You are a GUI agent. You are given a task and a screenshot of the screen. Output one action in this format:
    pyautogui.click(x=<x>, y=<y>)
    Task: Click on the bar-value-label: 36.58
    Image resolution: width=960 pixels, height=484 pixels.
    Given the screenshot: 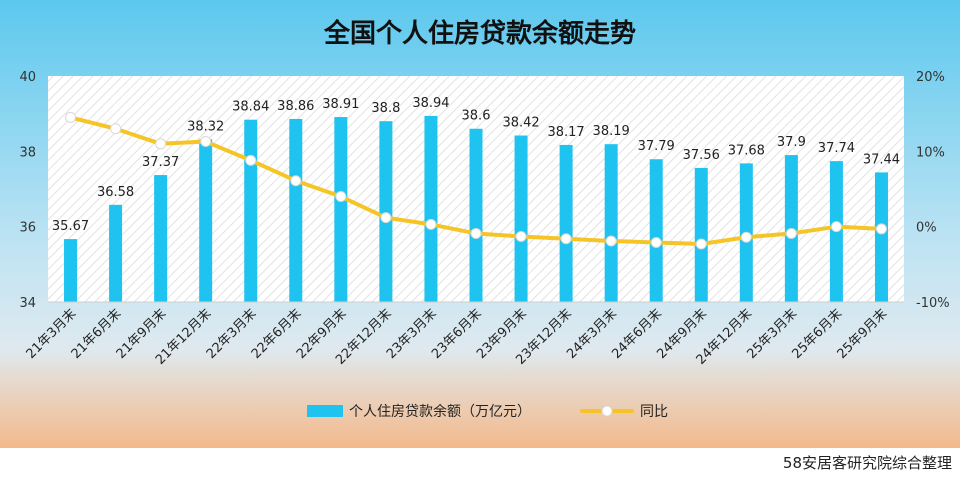 What is the action you would take?
    pyautogui.click(x=115, y=192)
    